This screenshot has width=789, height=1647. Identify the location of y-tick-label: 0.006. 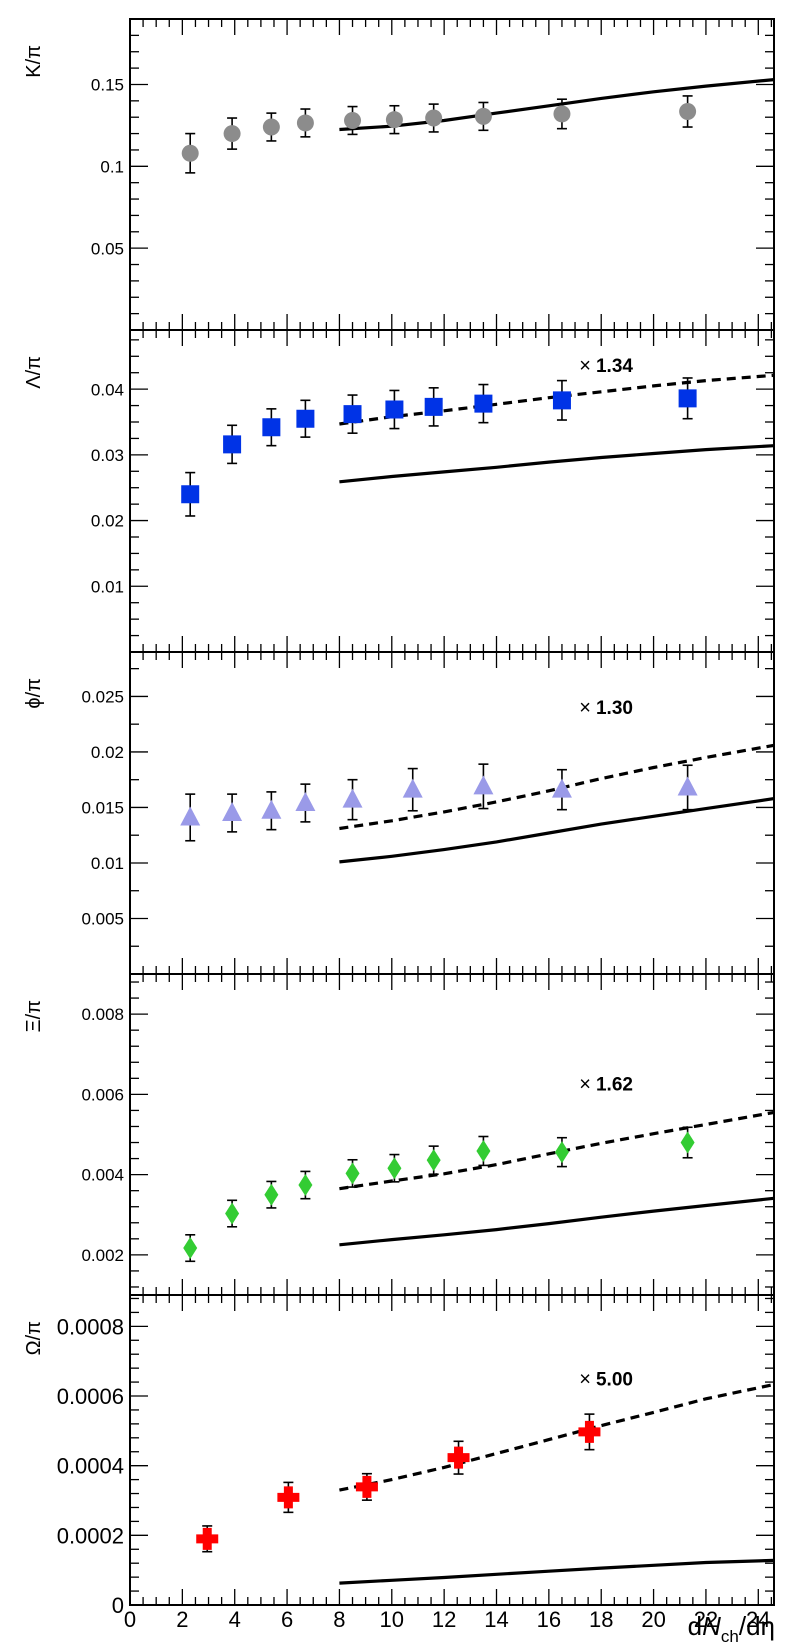
(102, 1094).